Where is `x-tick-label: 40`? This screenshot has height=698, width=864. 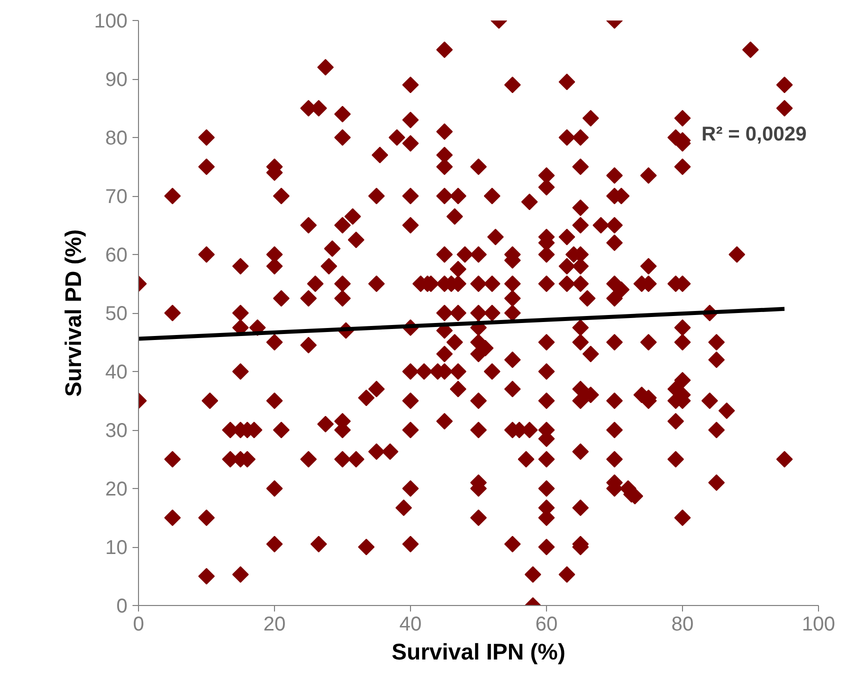
x-tick-label: 40 is located at coordinates (410, 625).